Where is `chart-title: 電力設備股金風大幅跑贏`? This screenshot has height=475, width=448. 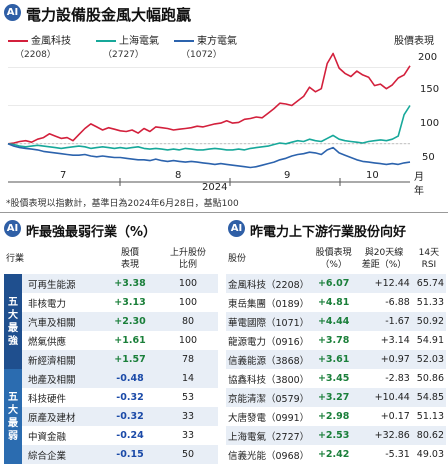
chart-title: 電力設備股金風大幅跑贏 is located at coordinates (109, 15).